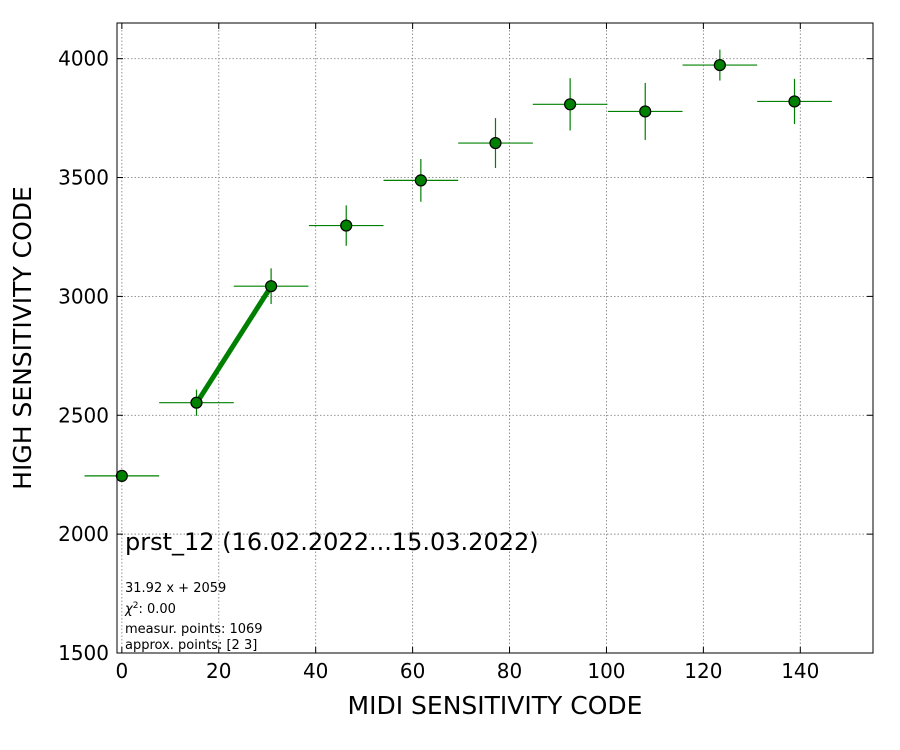 This screenshot has height=750, width=900. What do you see at coordinates (22, 338) in the screenshot?
I see `y-axis-title: HIGH SENSITIVITY CODE` at bounding box center [22, 338].